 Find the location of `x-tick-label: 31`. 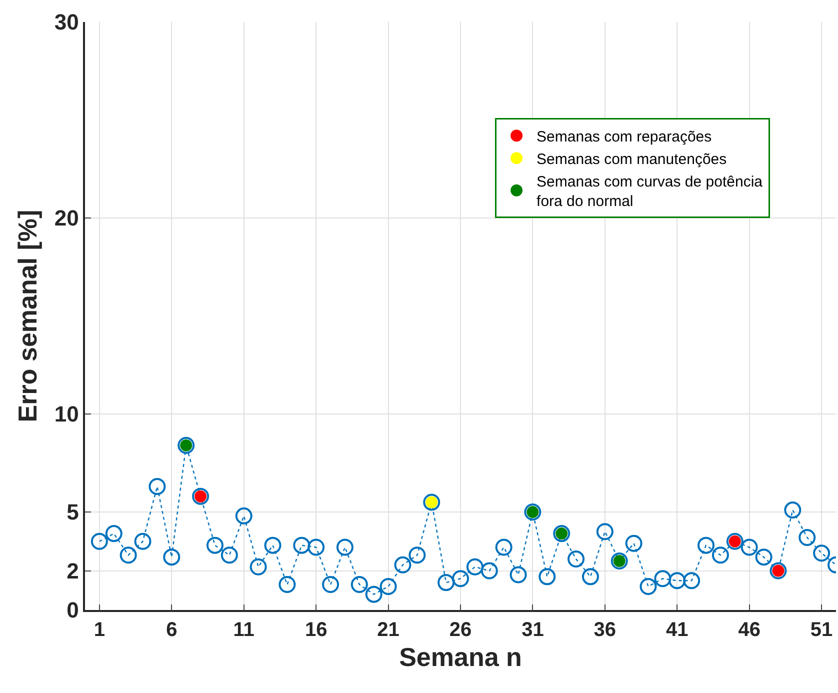

x-tick-label: 31 is located at coordinates (533, 629).